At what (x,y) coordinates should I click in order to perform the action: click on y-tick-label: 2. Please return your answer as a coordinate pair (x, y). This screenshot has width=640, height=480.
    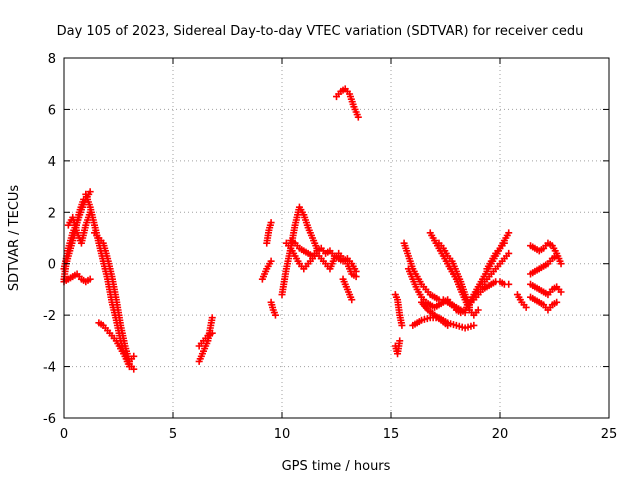
    Looking at the image, I should click on (52, 213).